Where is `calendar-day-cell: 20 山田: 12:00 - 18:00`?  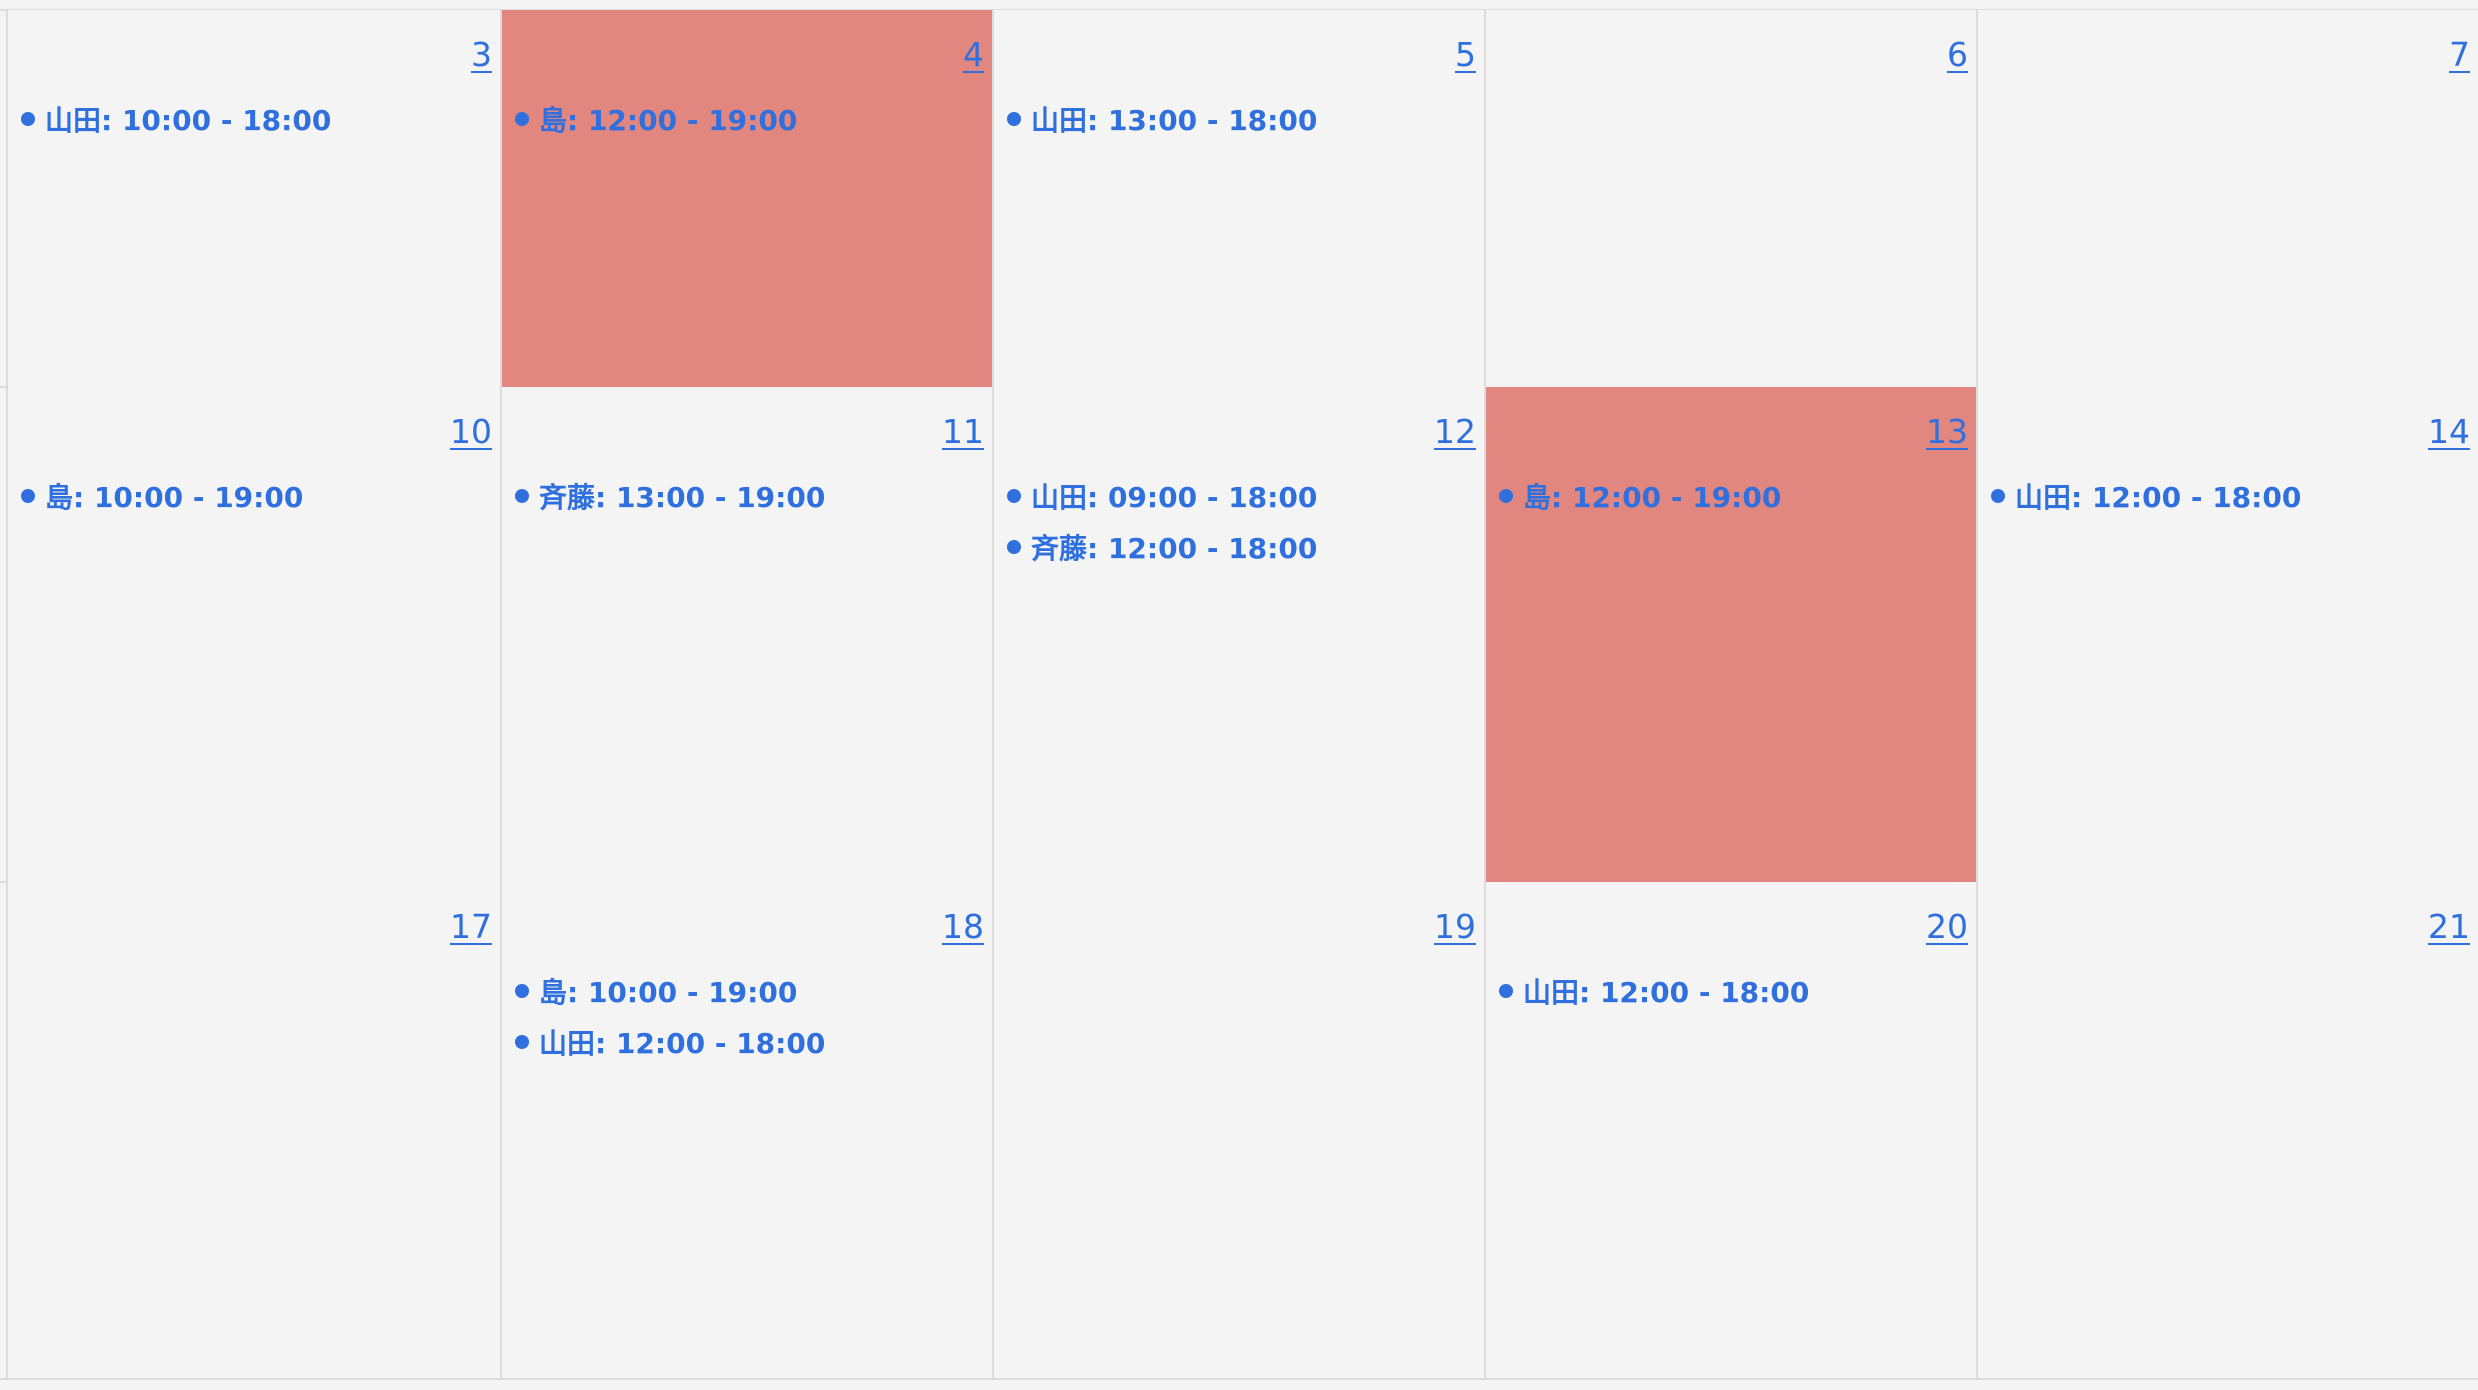 calendar-day-cell: 20 山田: 12:00 - 18:00 is located at coordinates (1730, 1130).